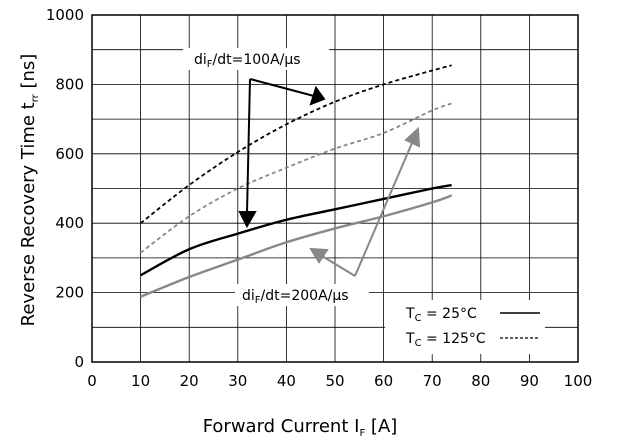 The image size is (642, 445). What do you see at coordinates (441, 315) in the screenshot?
I see `legend-label-25: TC = 25°C` at bounding box center [441, 315].